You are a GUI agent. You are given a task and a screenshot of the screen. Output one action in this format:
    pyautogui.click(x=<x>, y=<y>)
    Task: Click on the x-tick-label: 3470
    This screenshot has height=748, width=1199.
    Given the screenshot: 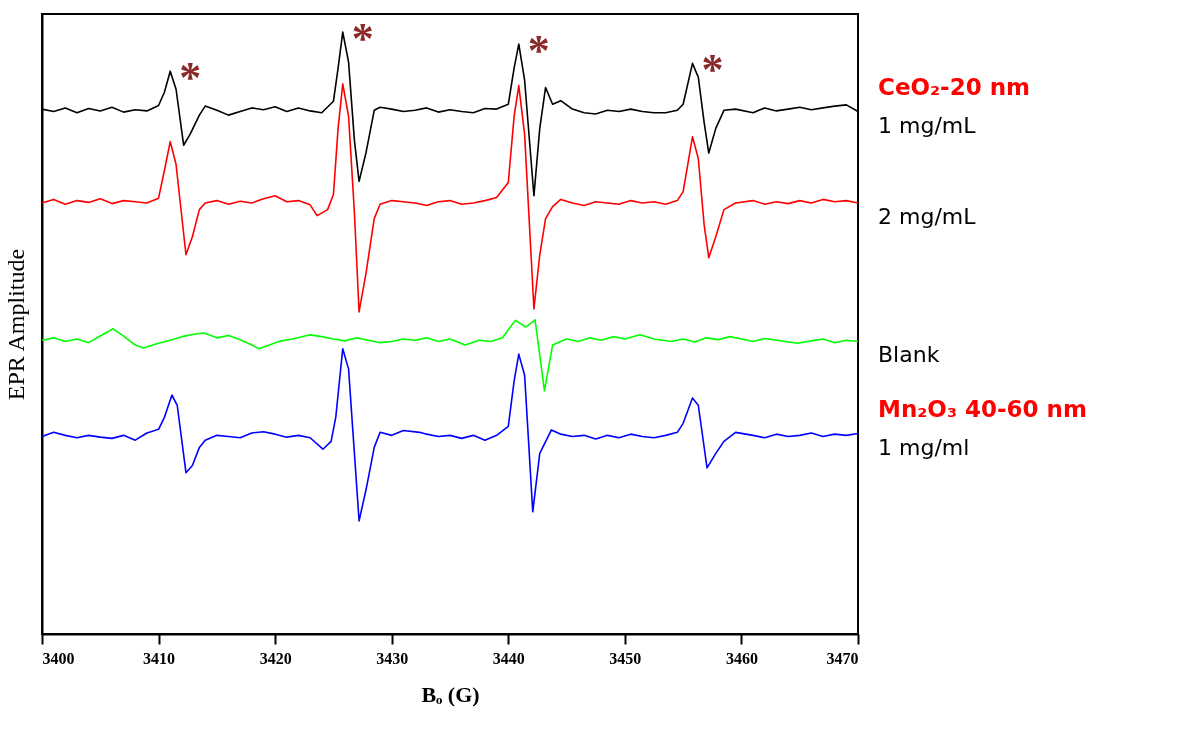 What is the action you would take?
    pyautogui.click(x=842, y=658)
    